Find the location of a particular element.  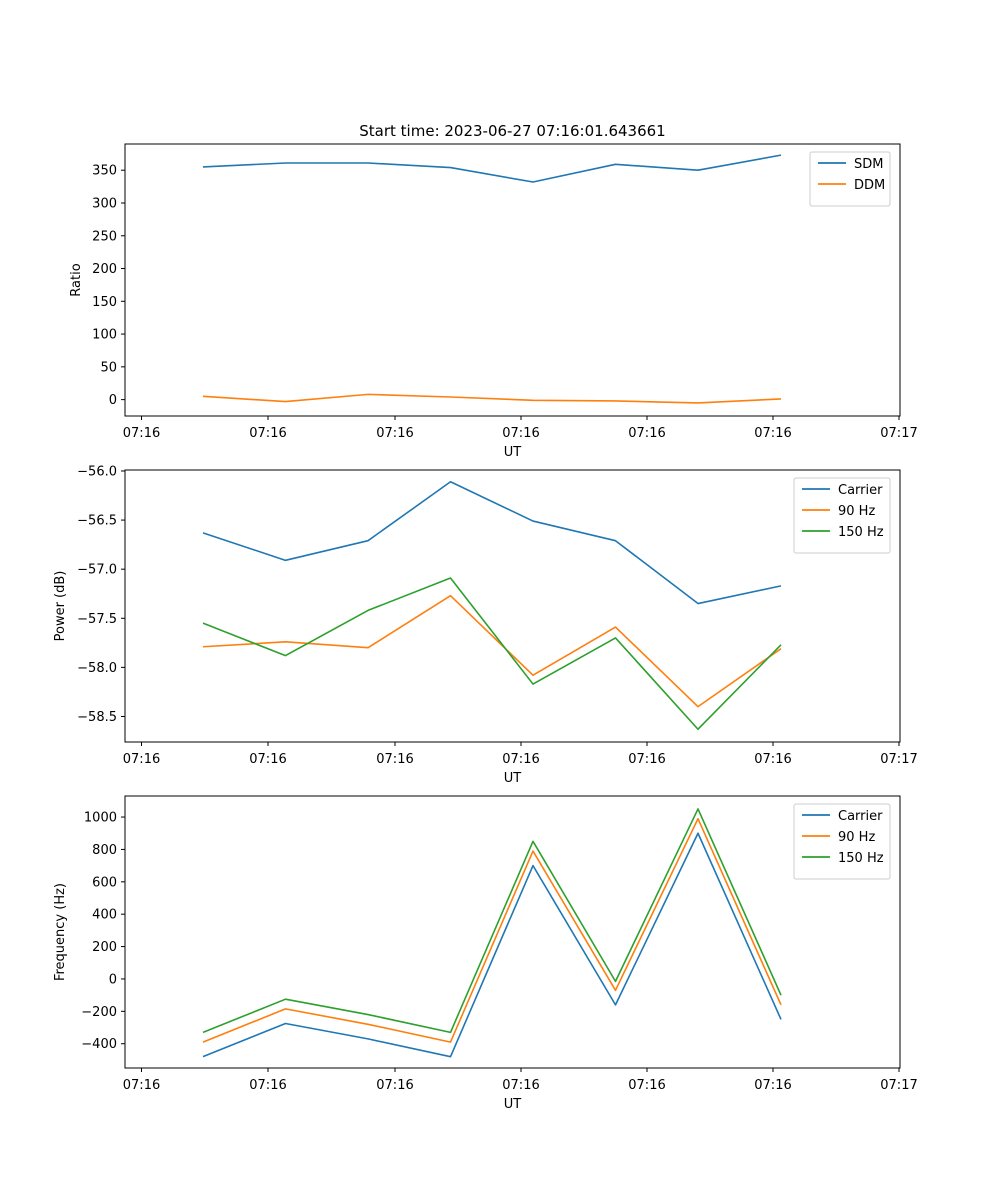

y-tick-label: 50 is located at coordinates (108, 367).